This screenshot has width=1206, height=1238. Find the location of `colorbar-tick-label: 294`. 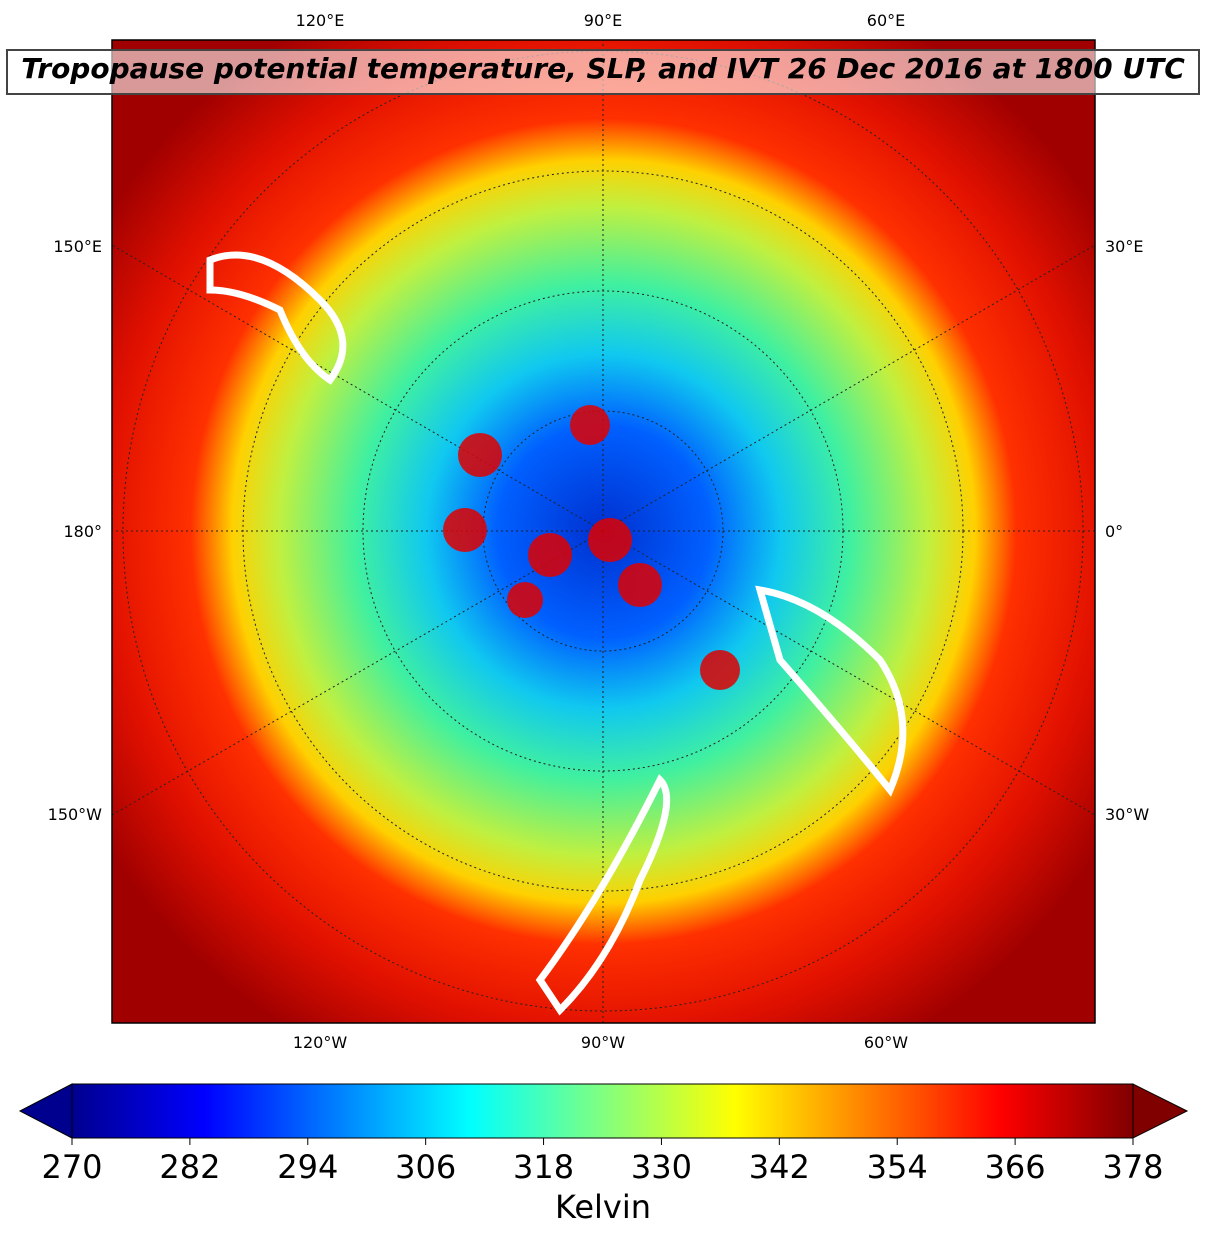

colorbar-tick-label: 294 is located at coordinates (307, 1167).